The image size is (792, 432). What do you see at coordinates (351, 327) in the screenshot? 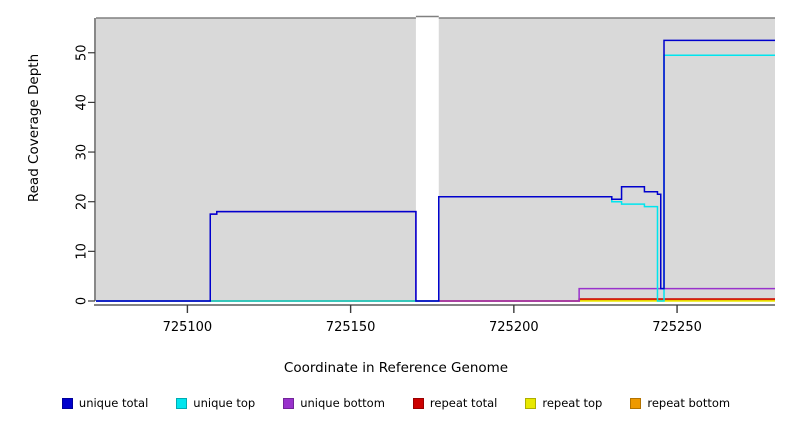
I see `x-tick-label: 725150` at bounding box center [351, 327].